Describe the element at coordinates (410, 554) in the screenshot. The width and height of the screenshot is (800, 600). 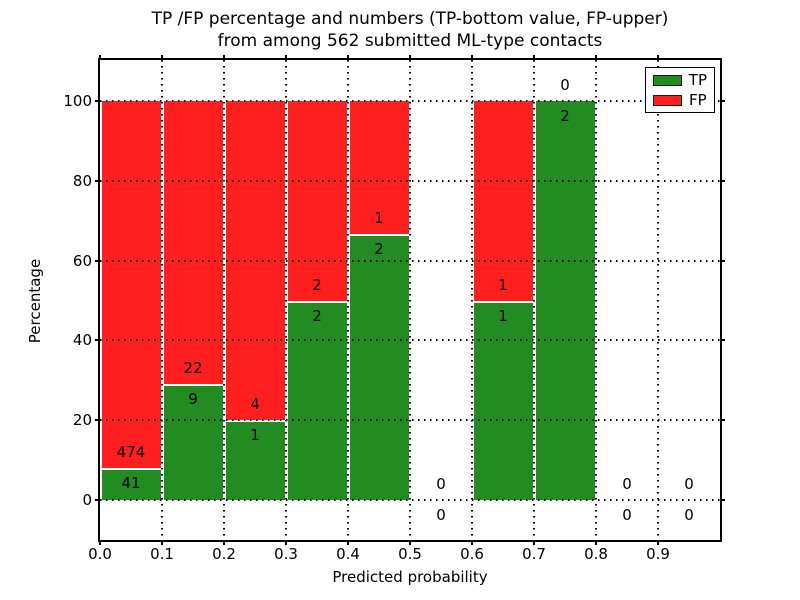
I see `xtick-label-0.5: 0.5` at that location.